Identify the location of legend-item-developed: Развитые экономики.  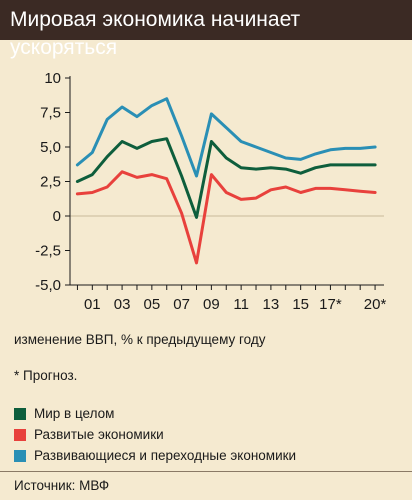
(155, 434).